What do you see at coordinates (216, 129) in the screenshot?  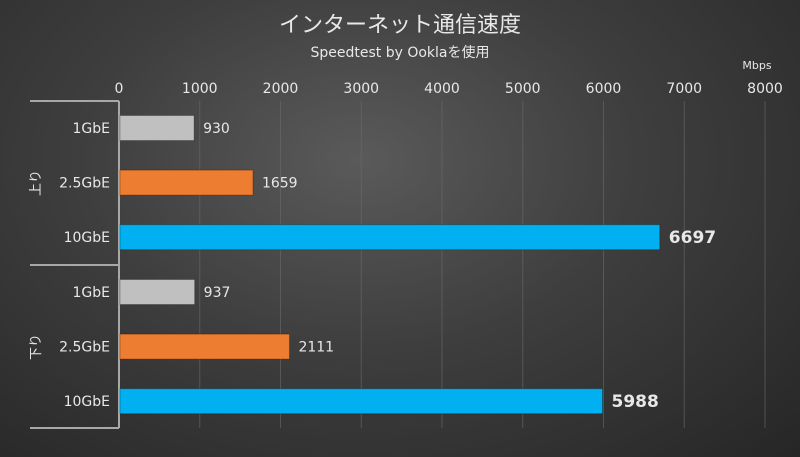 I see `data-label: 930` at bounding box center [216, 129].